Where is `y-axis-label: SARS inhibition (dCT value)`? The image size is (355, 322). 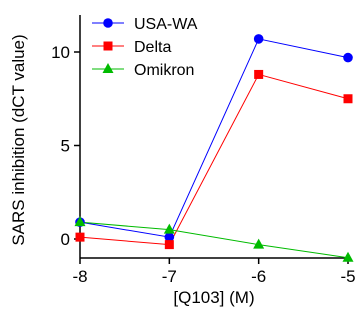
y-axis-label: SARS inhibition (dCT value) is located at coordinates (18, 139).